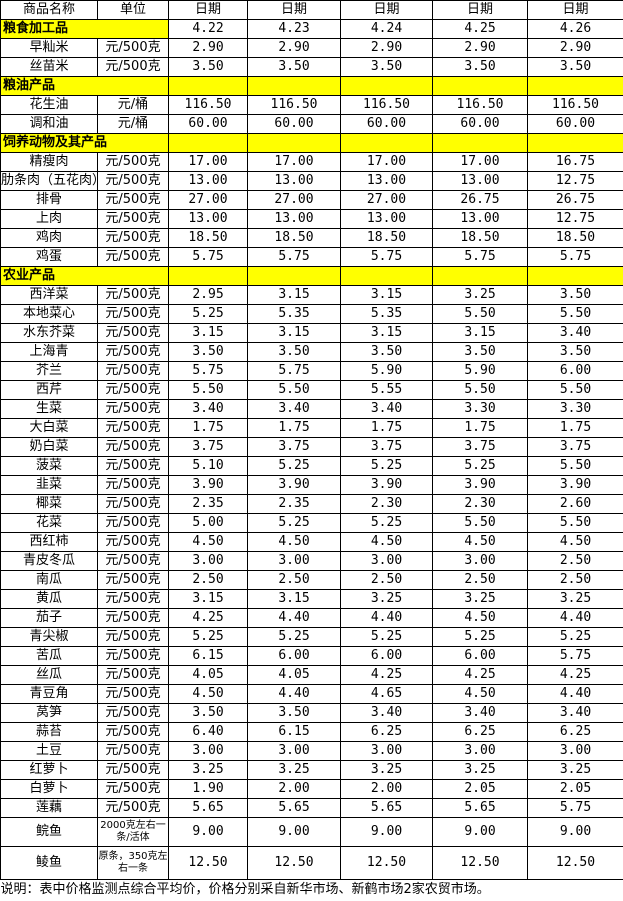 This screenshot has width=623, height=901. I want to click on price-cell: 17.00, so click(480, 162).